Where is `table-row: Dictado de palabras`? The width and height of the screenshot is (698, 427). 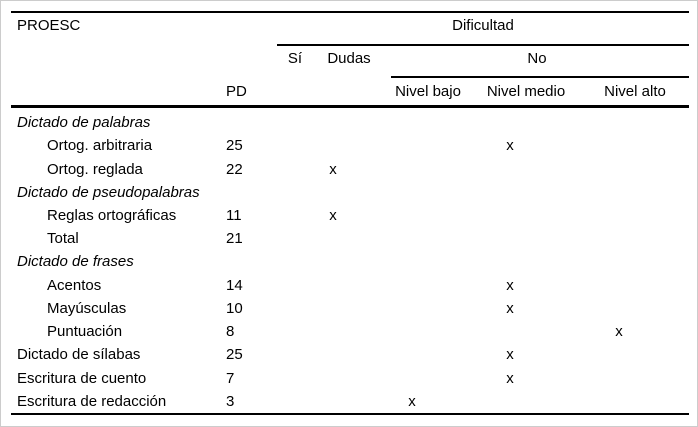 table-row: Dictado de palabras is located at coordinates (349, 122).